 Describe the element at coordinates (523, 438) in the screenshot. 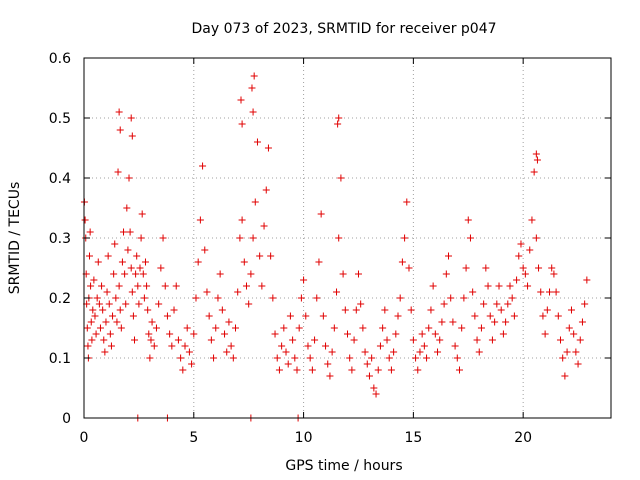

I see `x-tick-label: 20` at that location.